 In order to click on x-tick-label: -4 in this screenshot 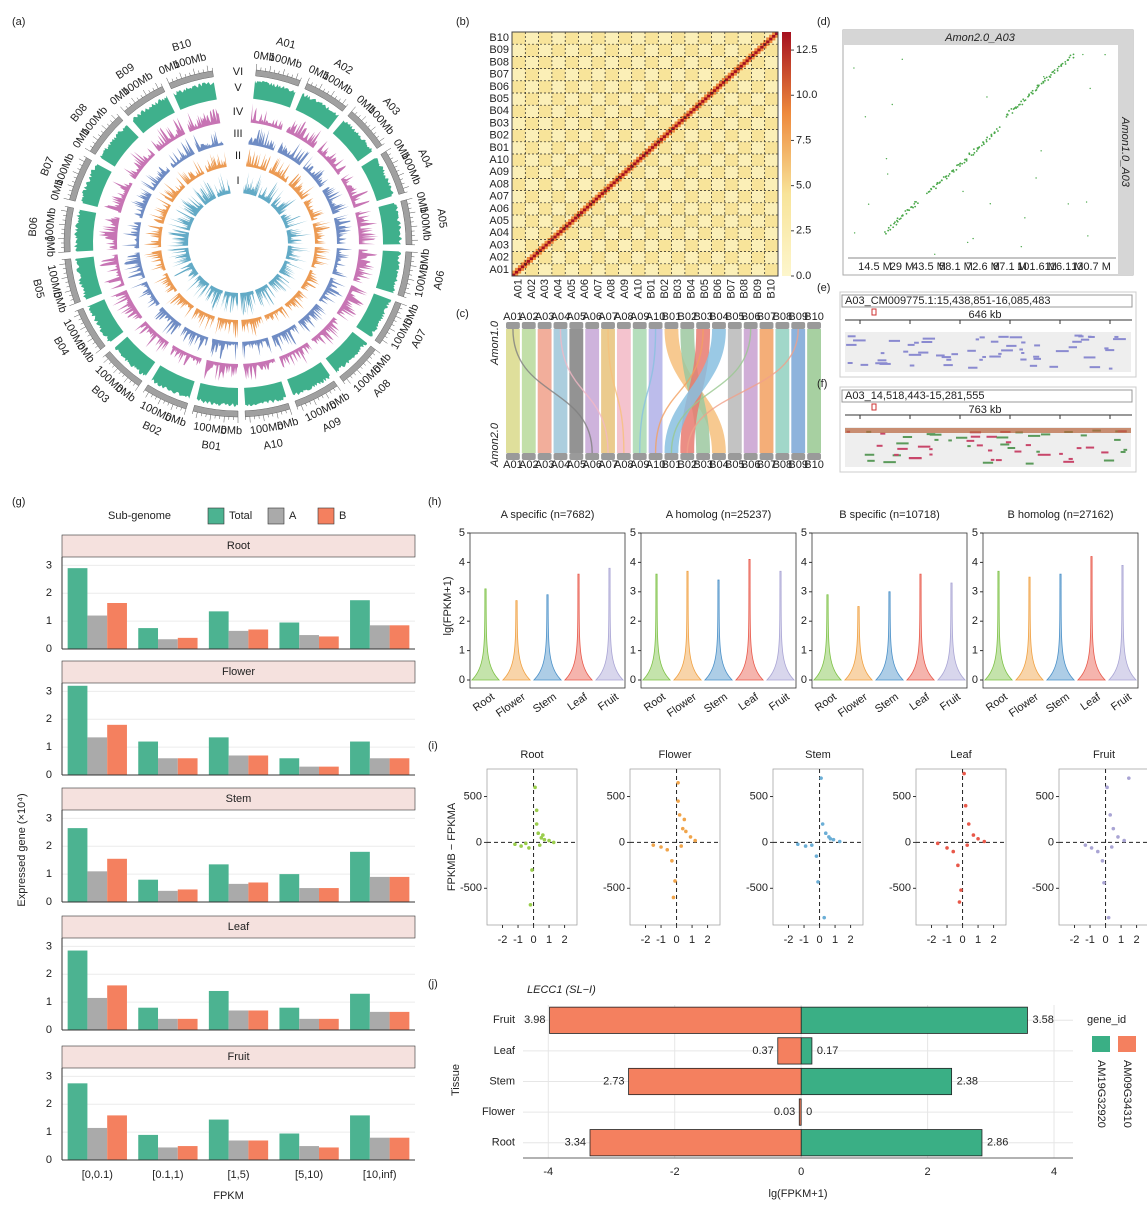, I will do `click(548, 1172)`.